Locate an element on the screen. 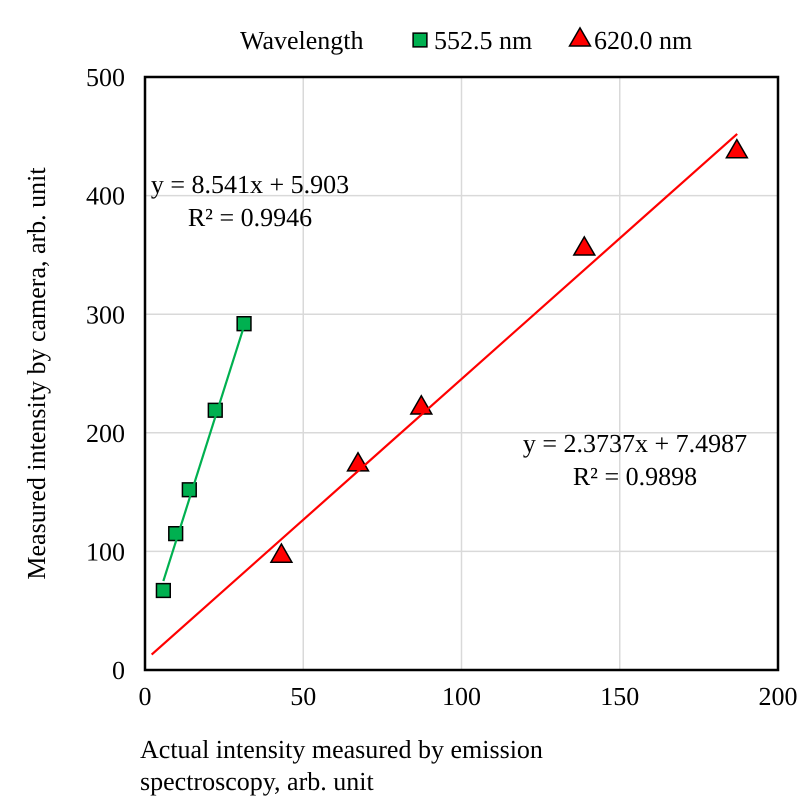 The width and height of the screenshot is (803, 805). annotation: y = 8.541x + 5.903 is located at coordinates (250, 184).